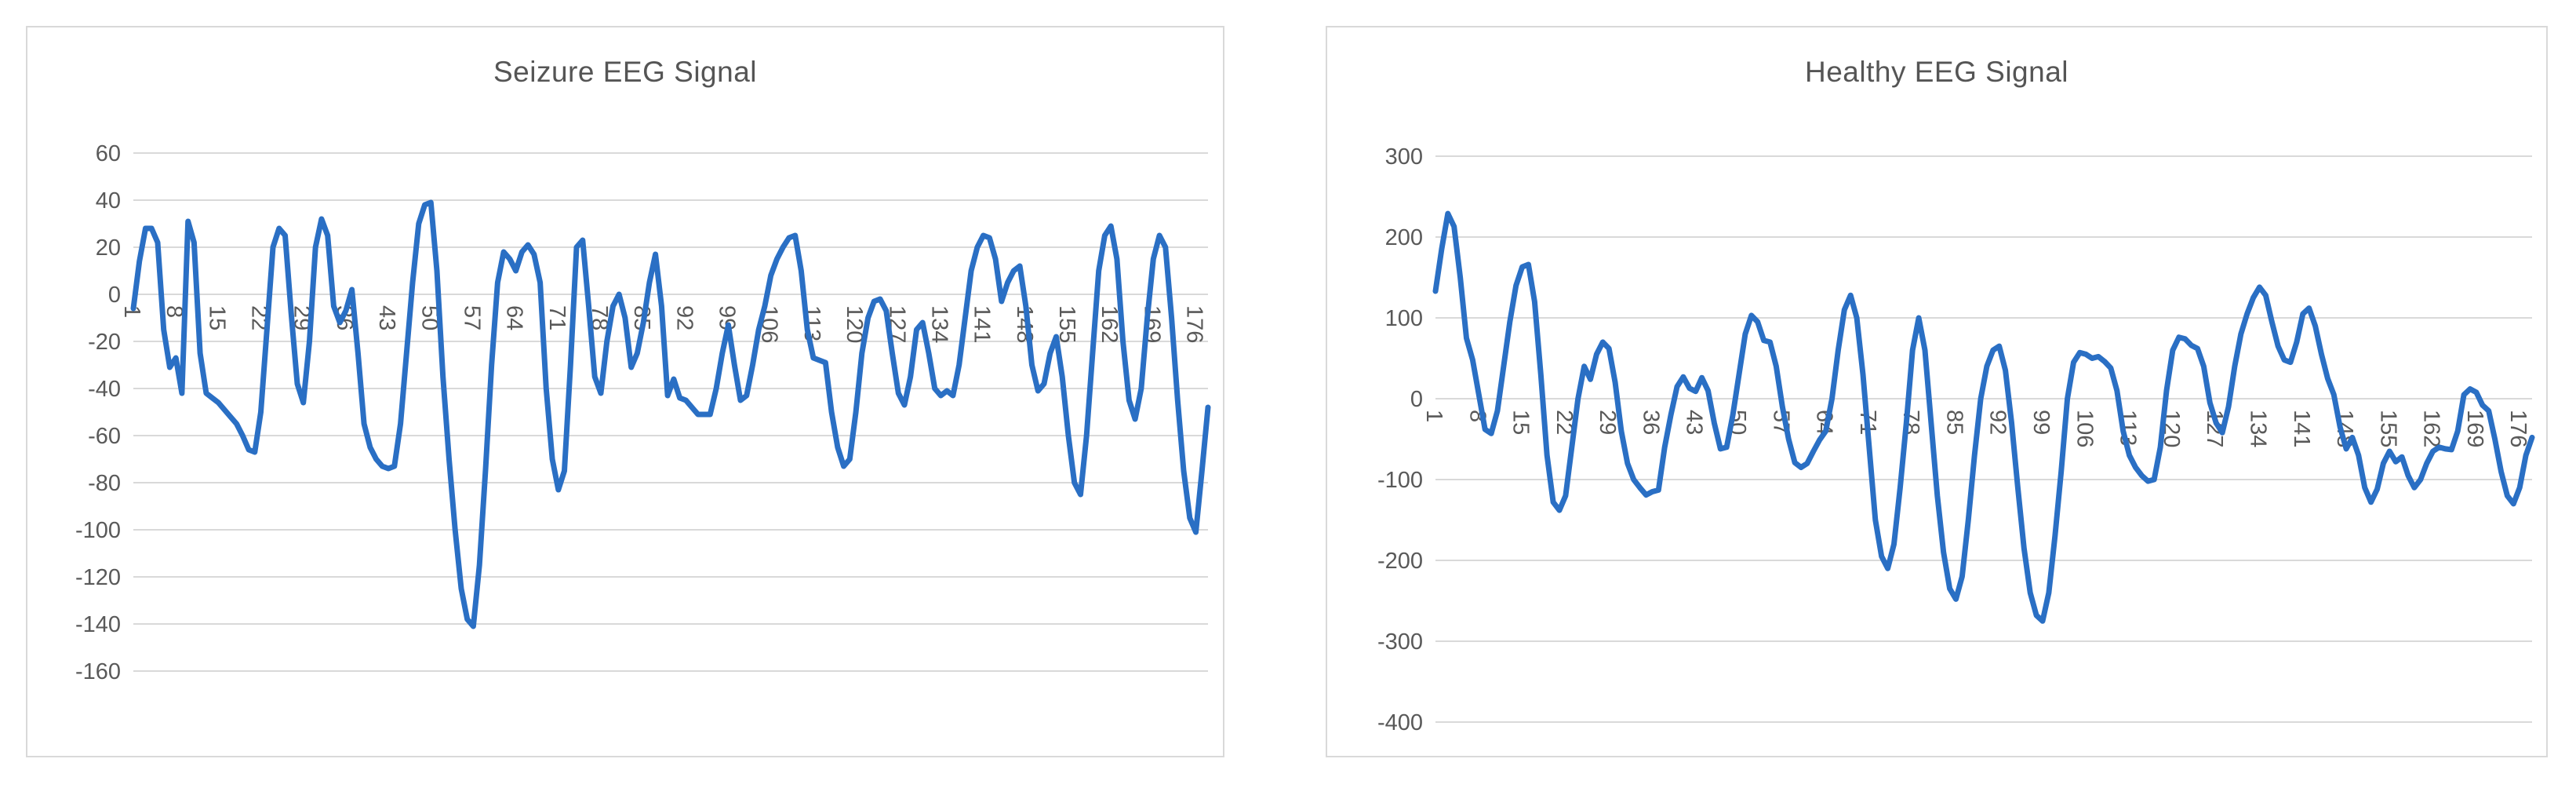  I want to click on y-tick-label: 40, so click(109, 200).